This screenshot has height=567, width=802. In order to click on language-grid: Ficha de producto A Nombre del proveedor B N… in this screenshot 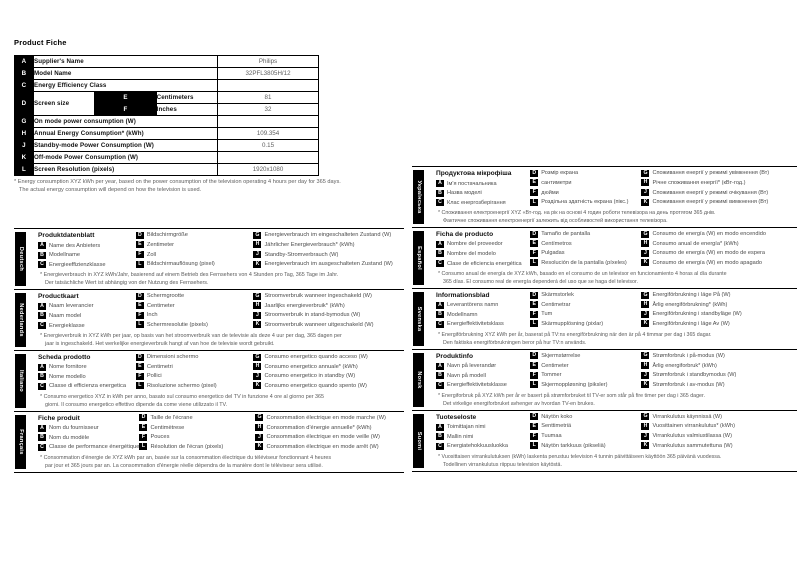, I will do `click(616, 249)`.